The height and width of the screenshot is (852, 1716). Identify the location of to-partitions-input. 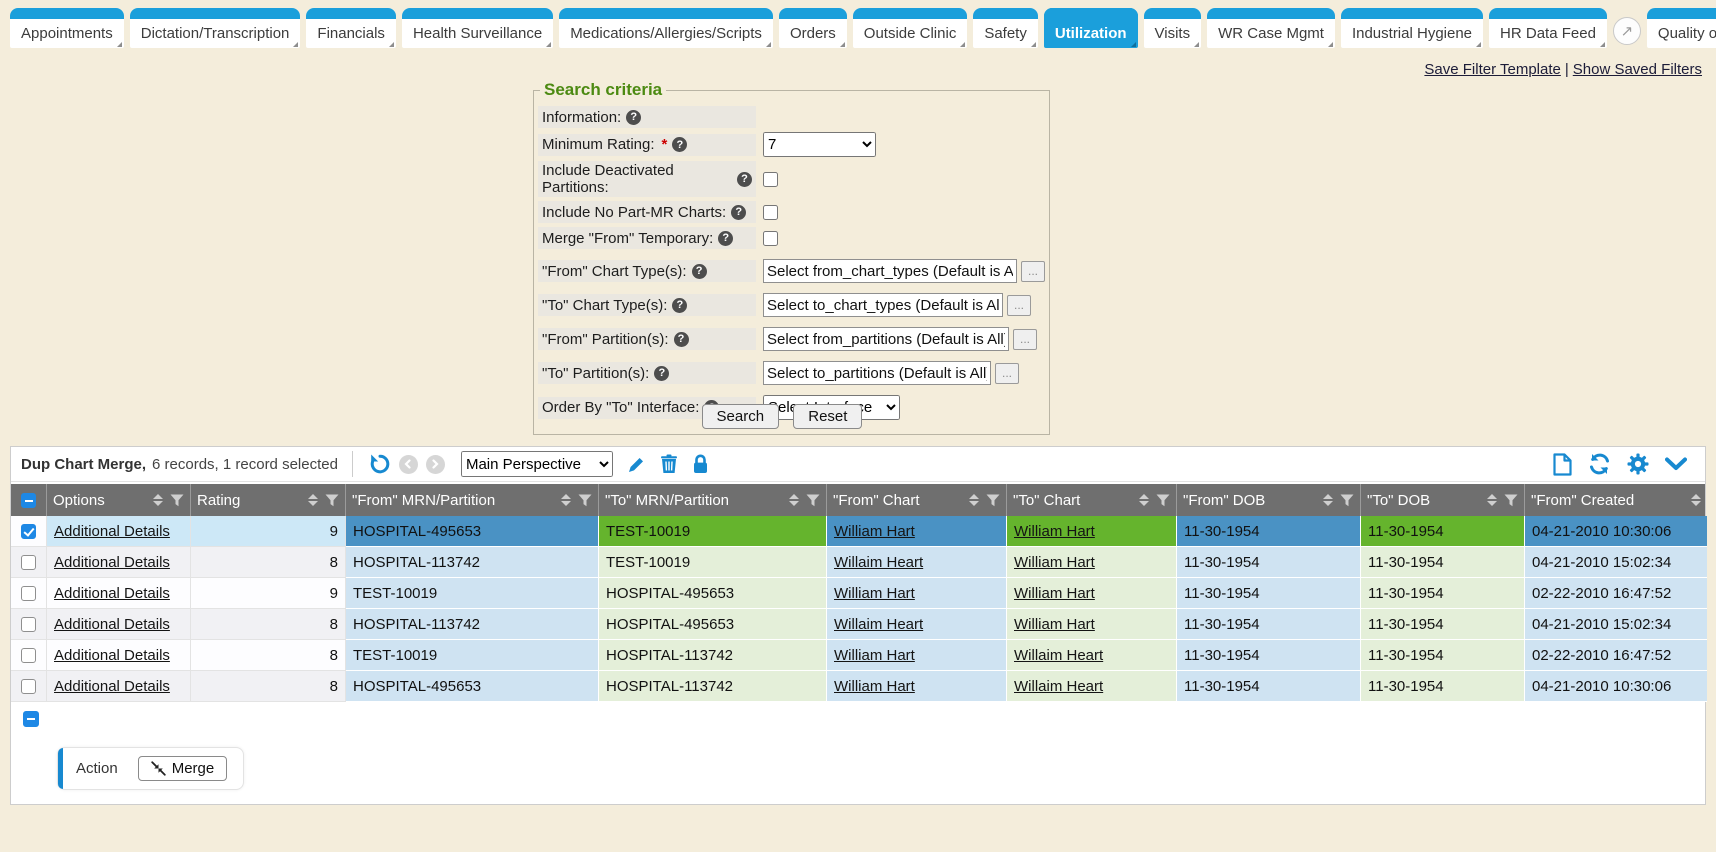
(877, 373).